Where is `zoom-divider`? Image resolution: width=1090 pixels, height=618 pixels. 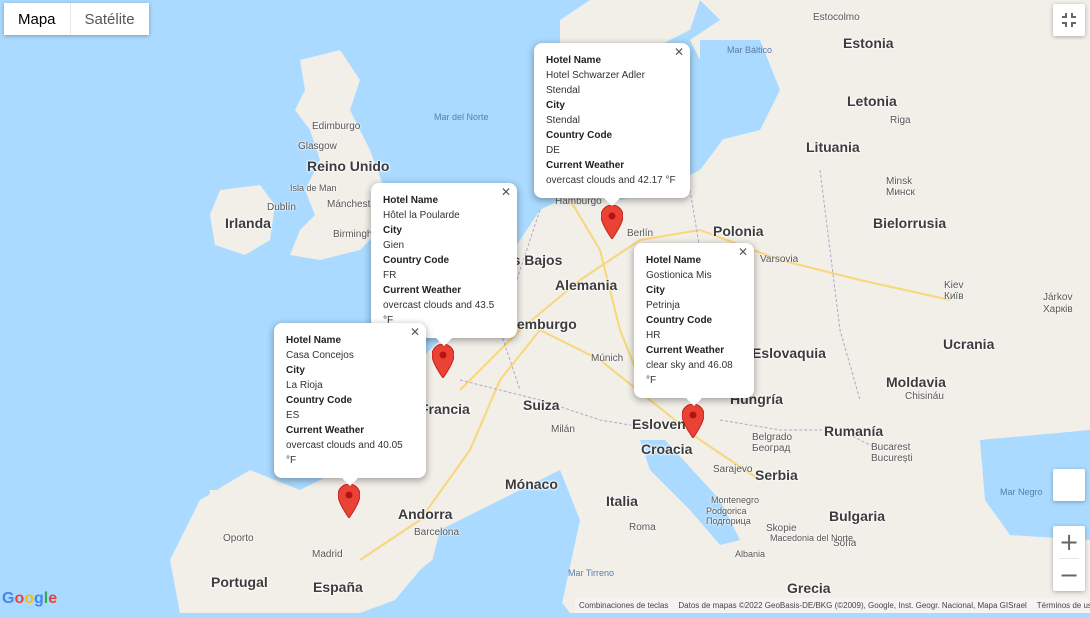
zoom-divider is located at coordinates (1069, 558).